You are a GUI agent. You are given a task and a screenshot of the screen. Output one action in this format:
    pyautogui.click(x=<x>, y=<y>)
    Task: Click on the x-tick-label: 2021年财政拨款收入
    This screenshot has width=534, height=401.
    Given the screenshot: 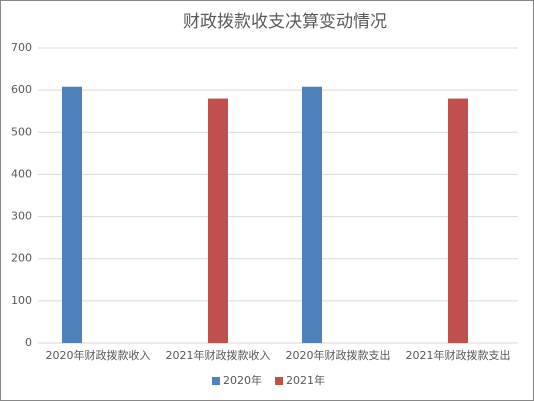 What is the action you would take?
    pyautogui.click(x=218, y=355)
    